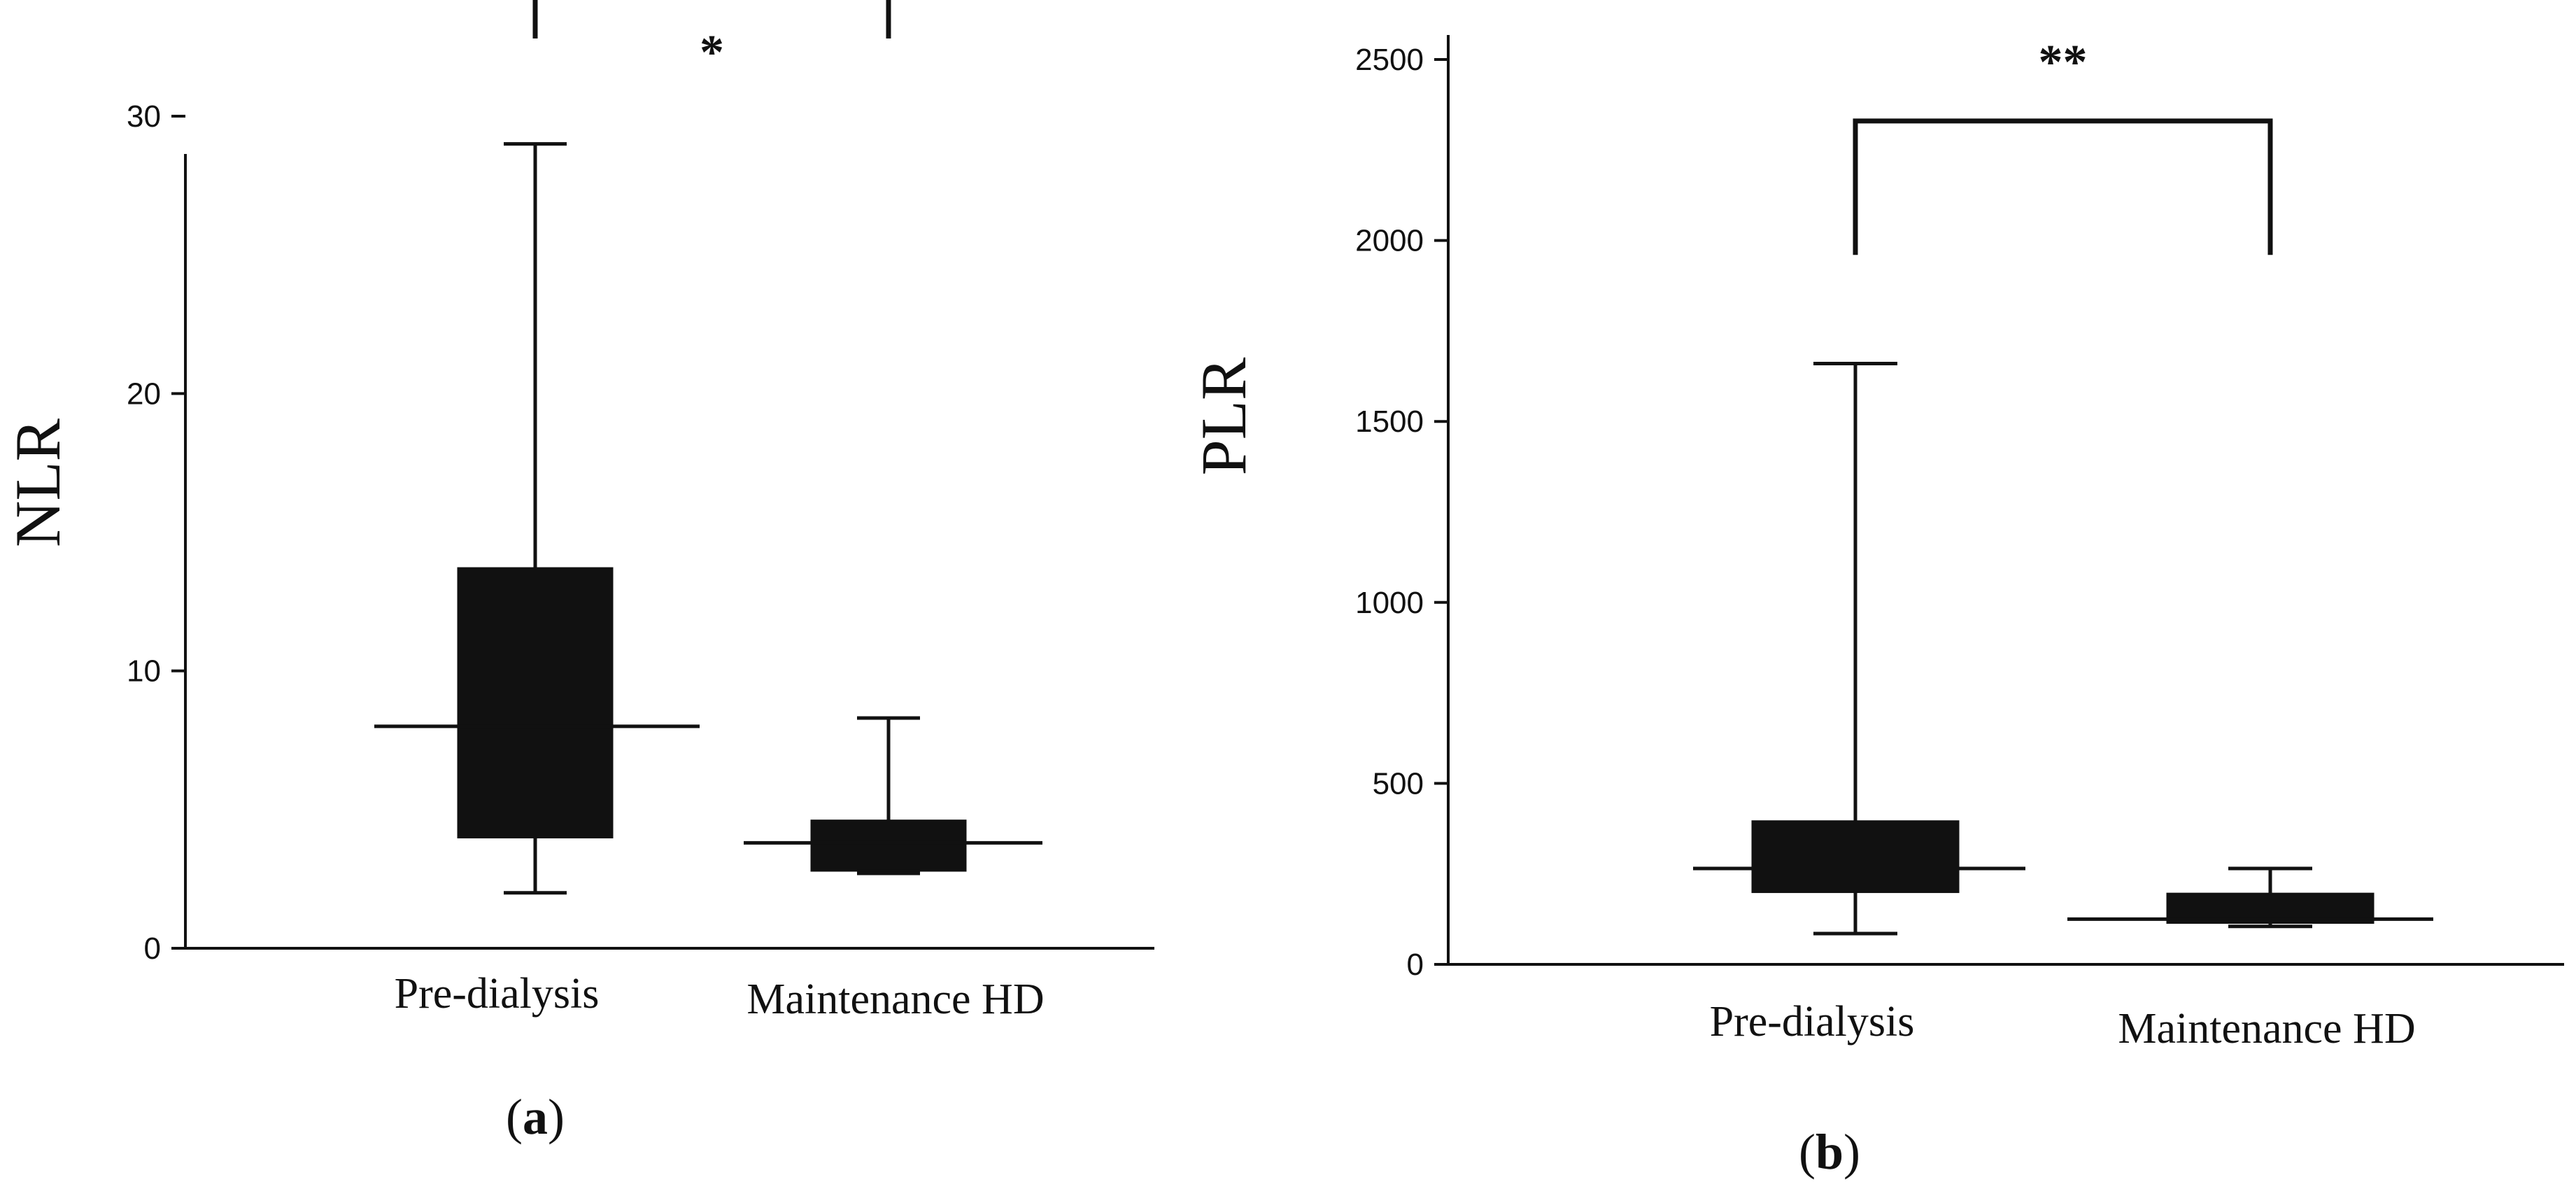 The width and height of the screenshot is (2576, 1196). Describe the element at coordinates (712, 53) in the screenshot. I see `significance-label: *` at that location.